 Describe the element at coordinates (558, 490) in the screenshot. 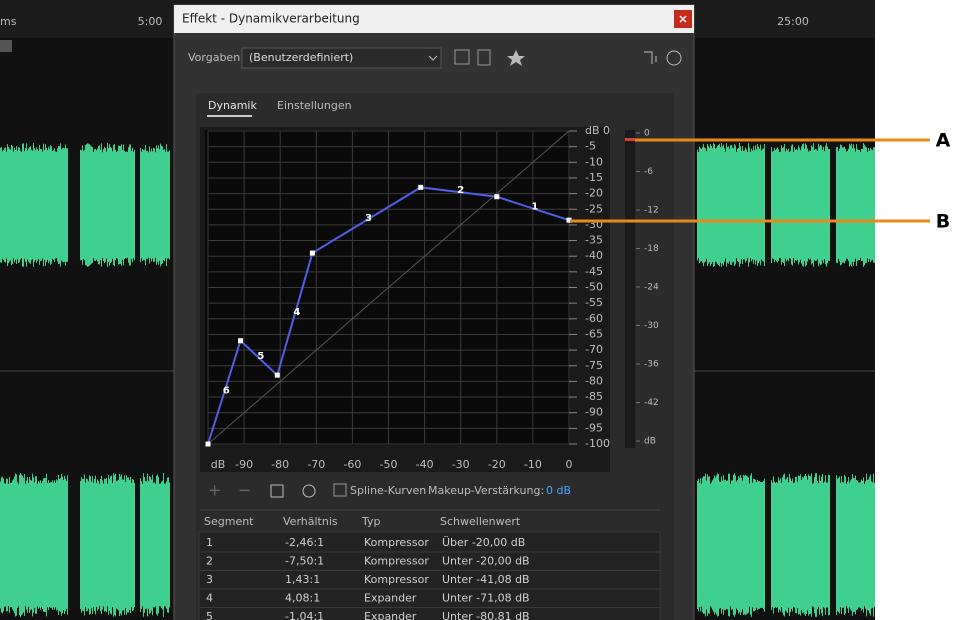

I see `makeup-value: 0 dB` at that location.